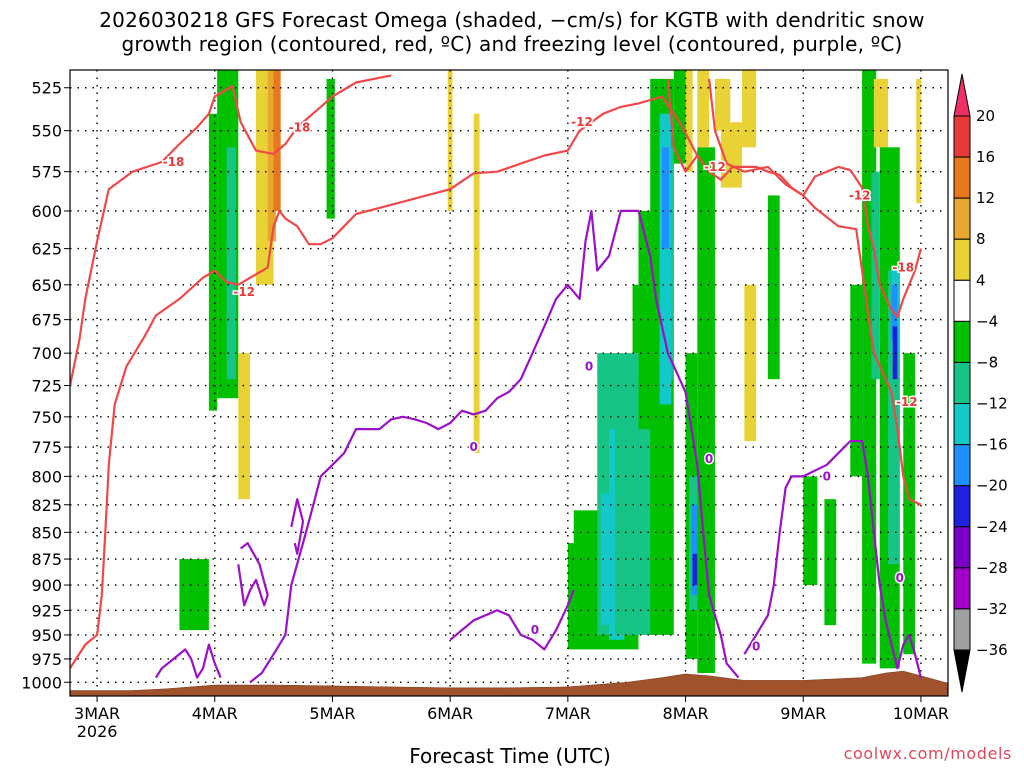 This screenshot has width=1024, height=768. I want to click on x-tick-label-5MAR: 5MAR, so click(332, 713).